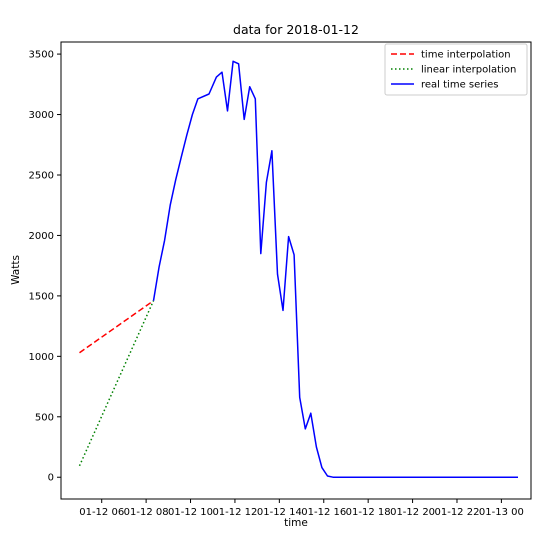 The height and width of the screenshot is (542, 550). I want to click on legend-label-real-time-series: real time series, so click(460, 85).